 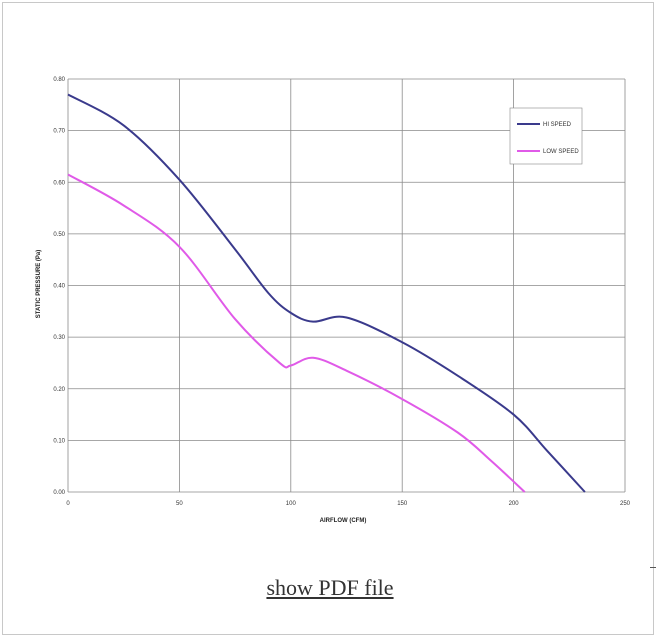 What do you see at coordinates (59, 132) in the screenshot?
I see `y-tick-label: 0.70` at bounding box center [59, 132].